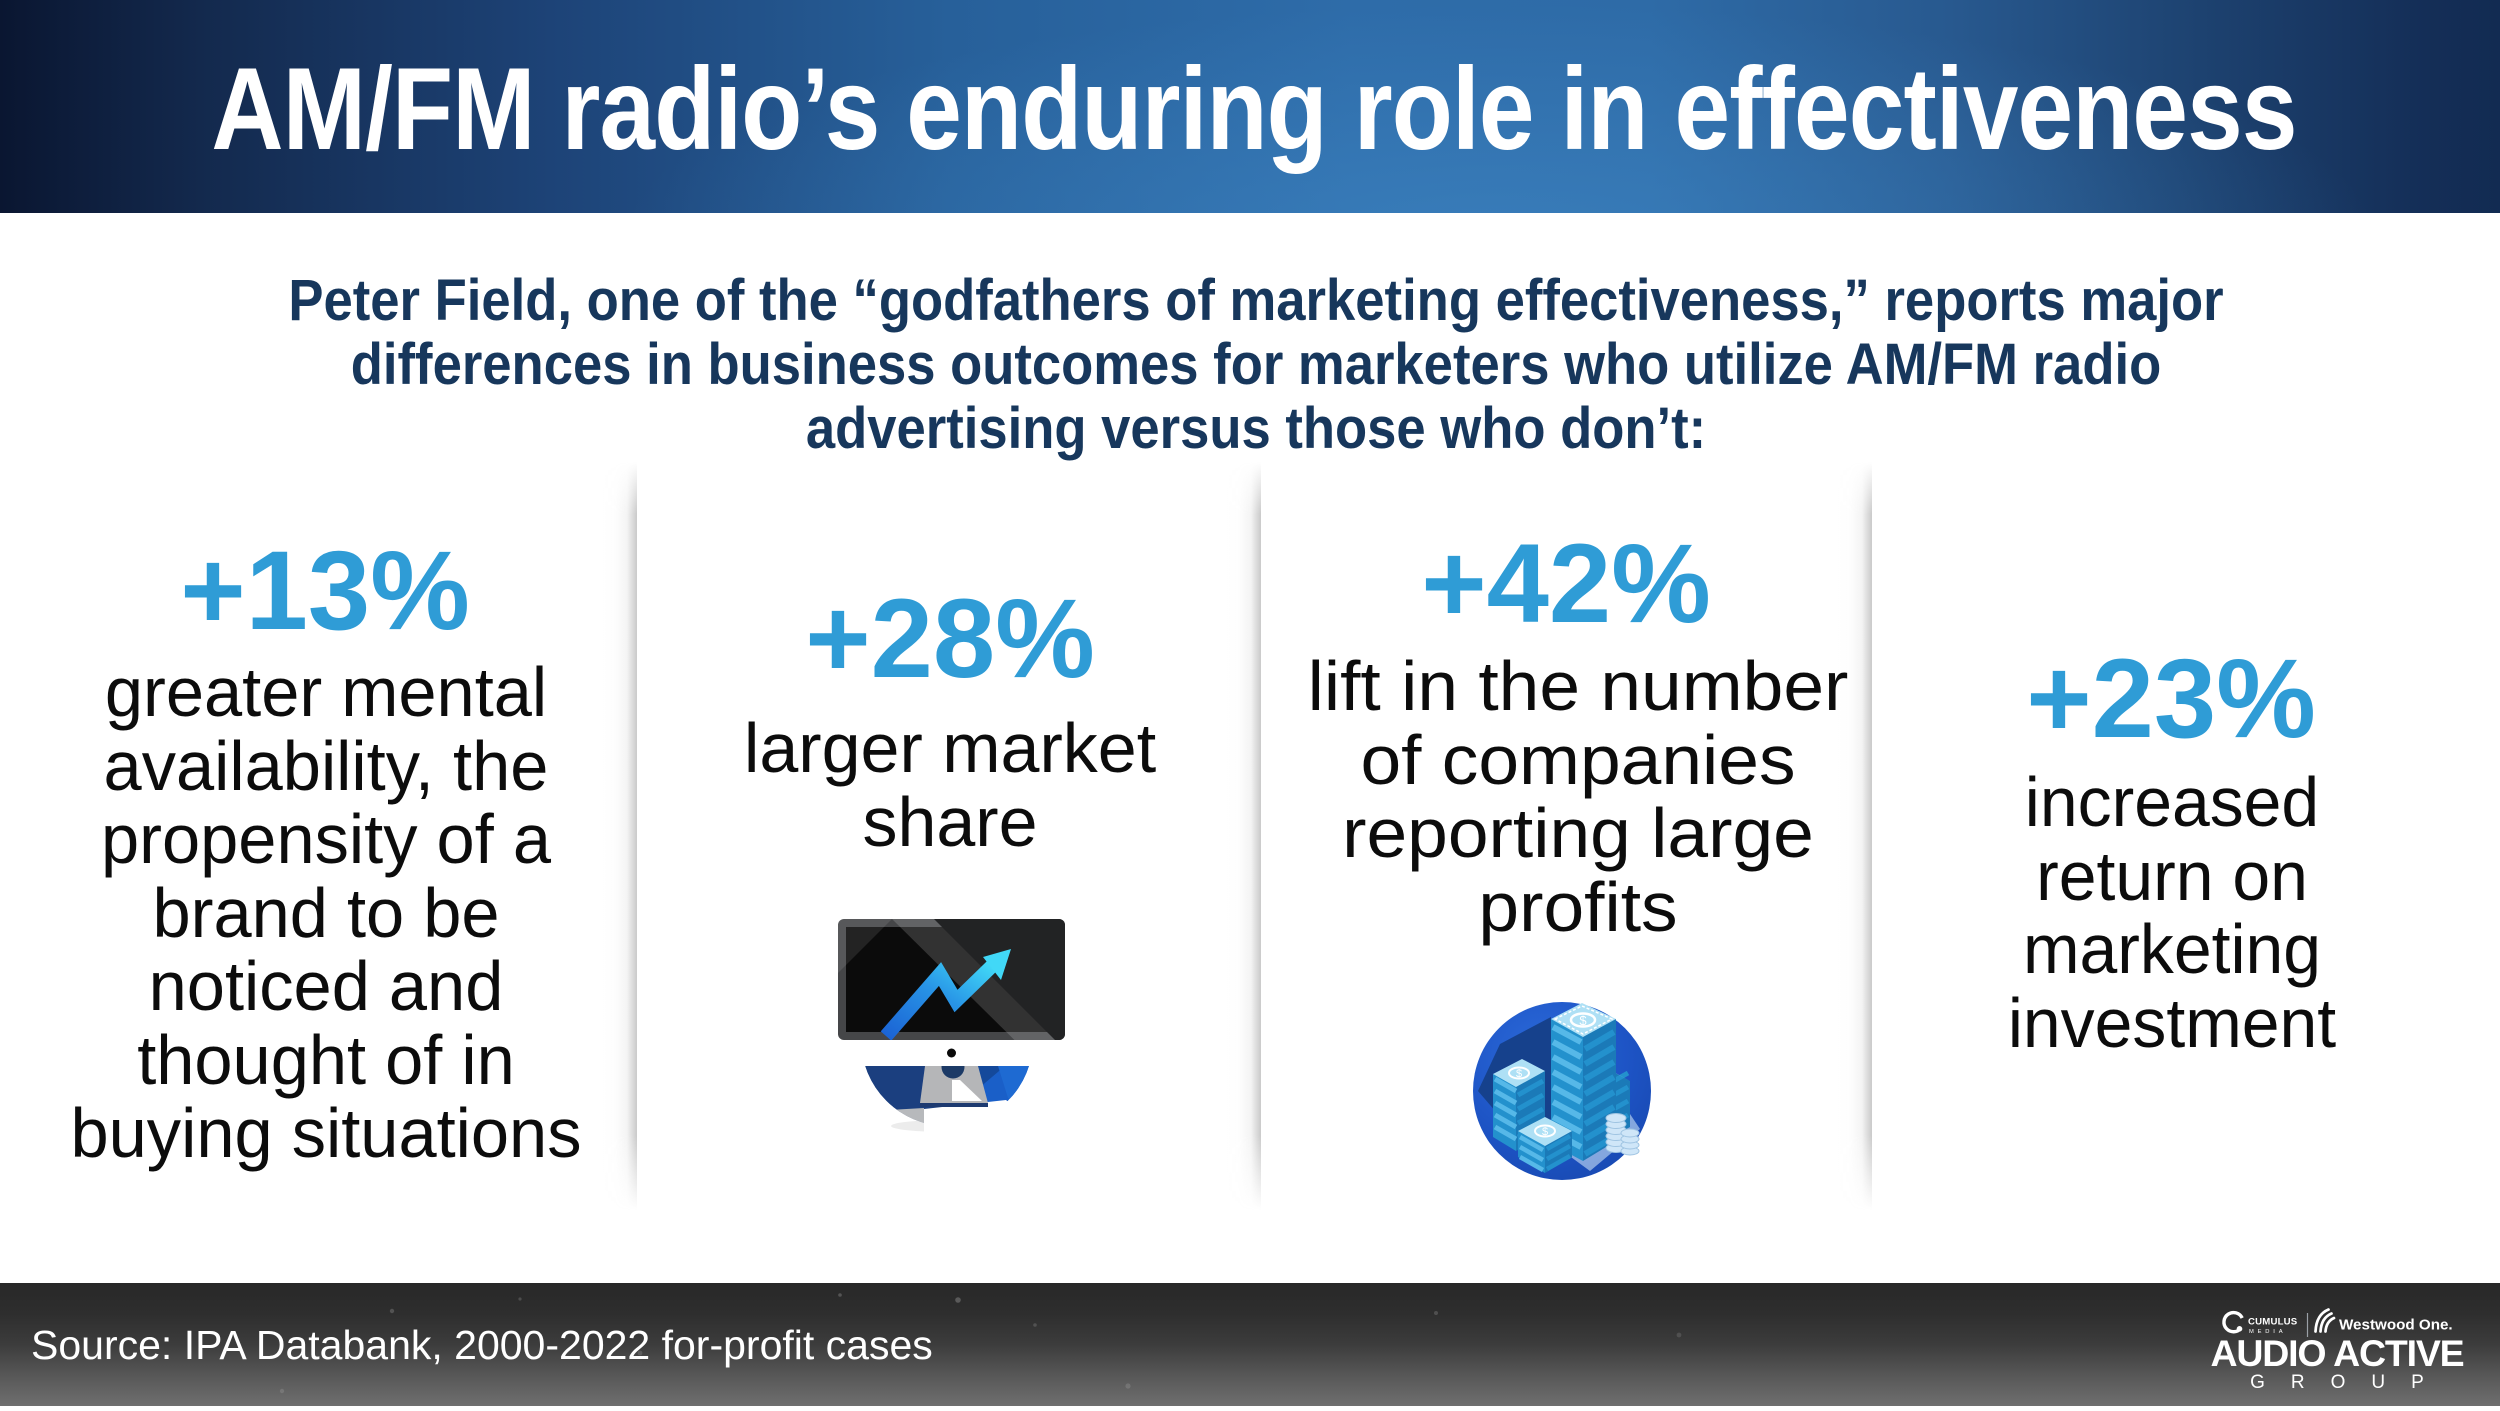  What do you see at coordinates (2267, 1332) in the screenshot?
I see `svg-text: MEDIA` at bounding box center [2267, 1332].